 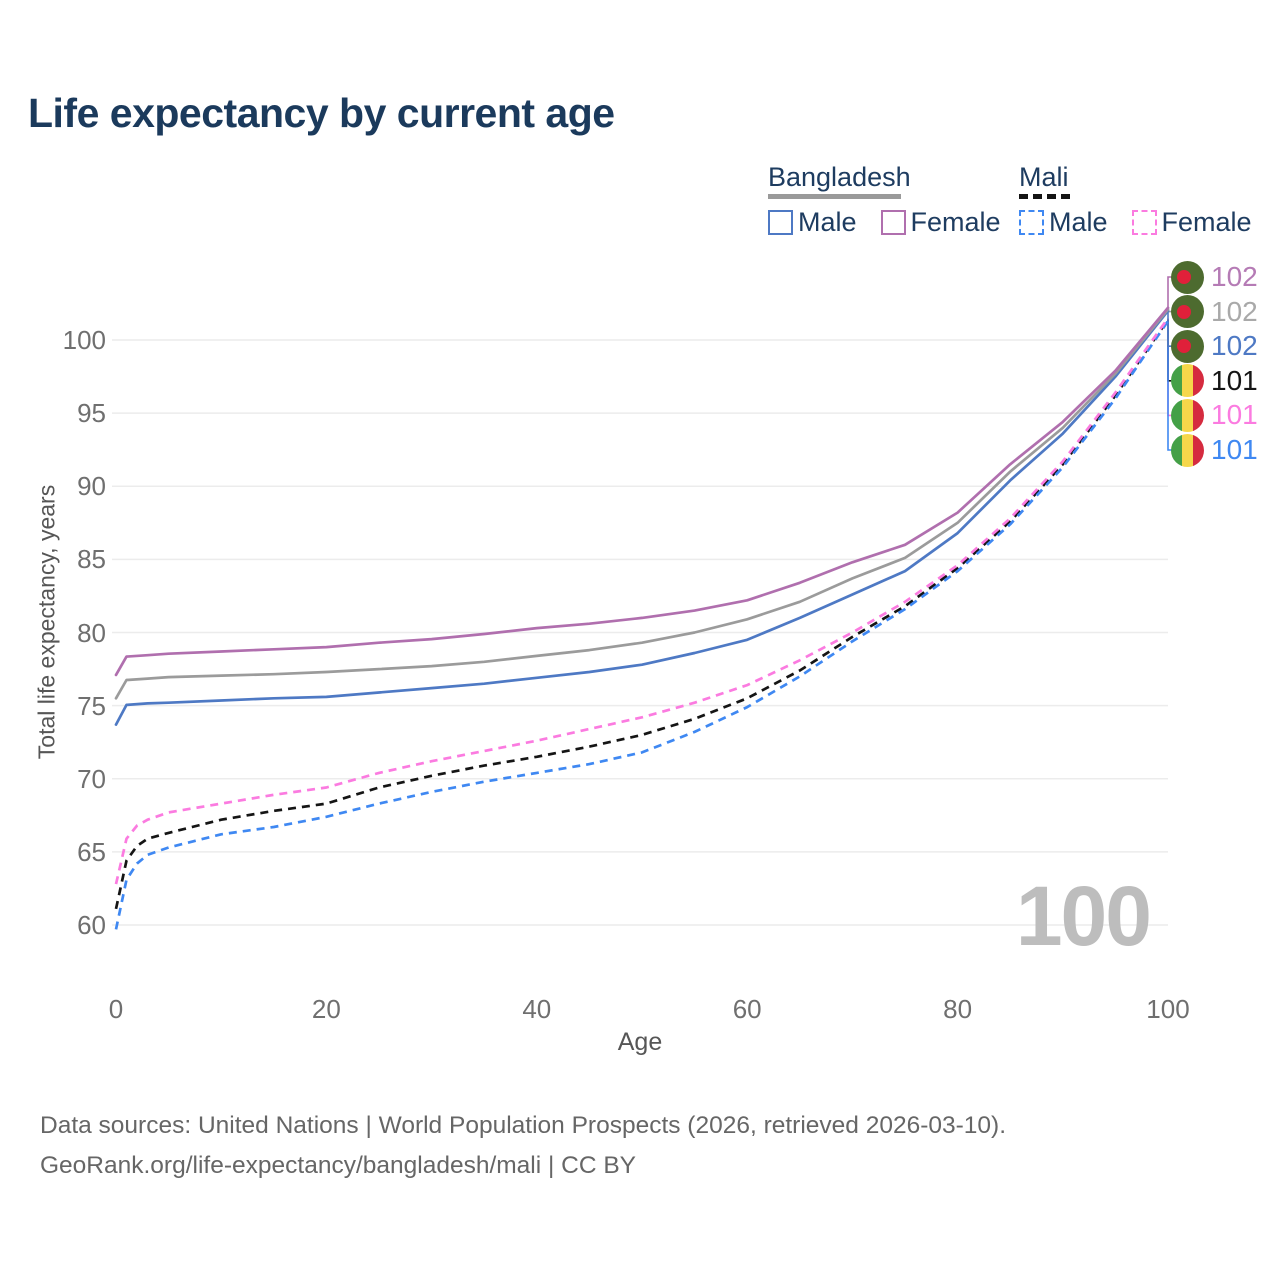 I want to click on end-label-bangladesh-male: 102, so click(x=1214, y=346).